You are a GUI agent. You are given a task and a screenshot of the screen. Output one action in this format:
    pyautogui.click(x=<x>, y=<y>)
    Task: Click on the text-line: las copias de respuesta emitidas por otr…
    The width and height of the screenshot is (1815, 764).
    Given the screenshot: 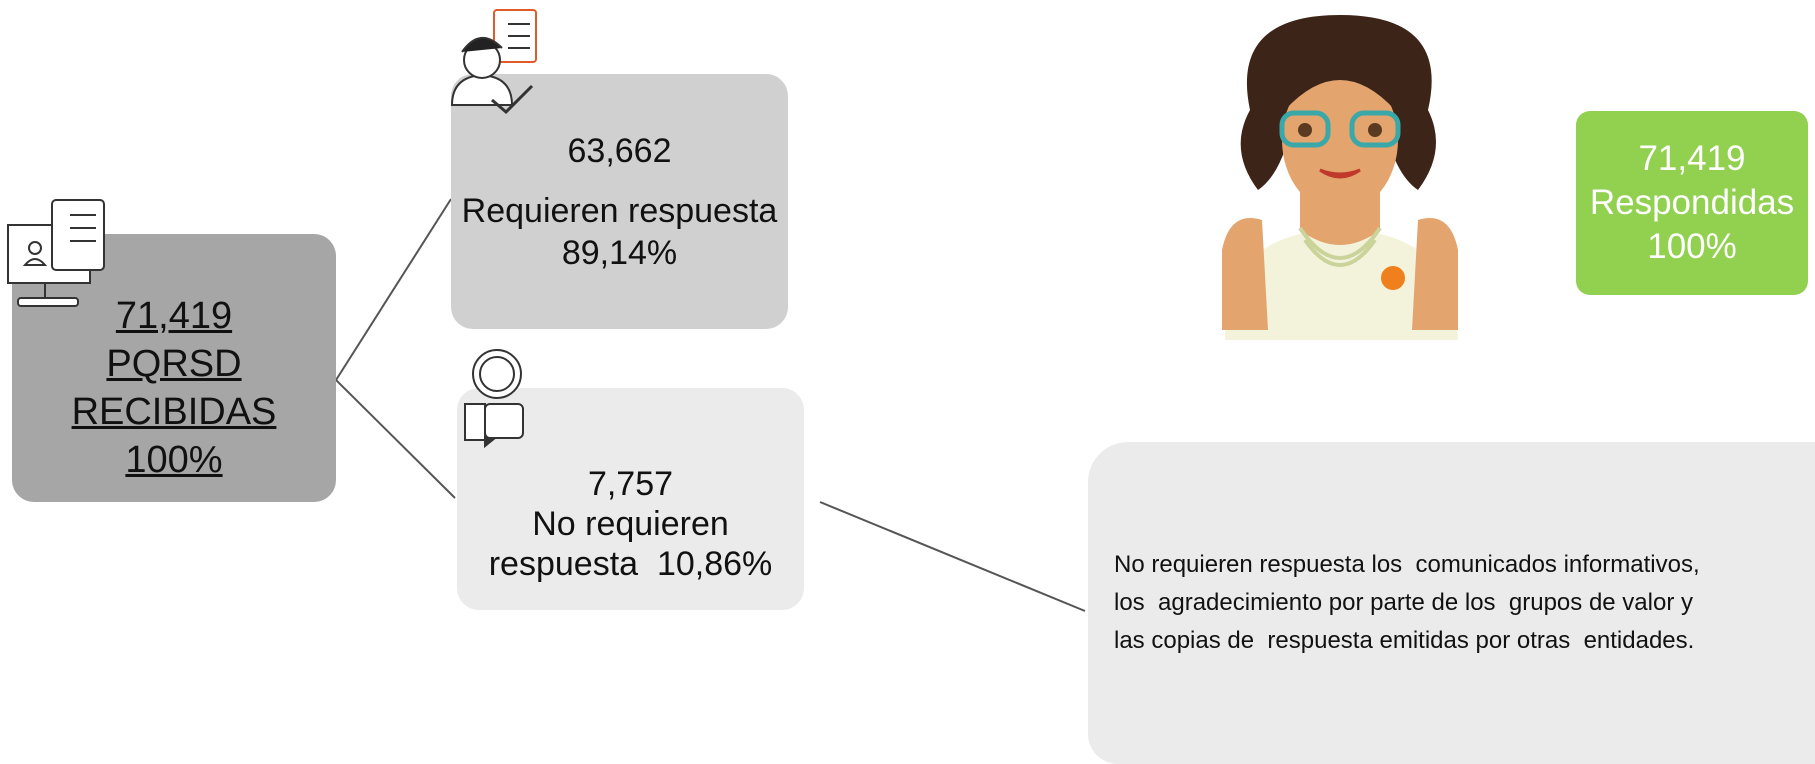 What is the action you would take?
    pyautogui.click(x=1404, y=640)
    